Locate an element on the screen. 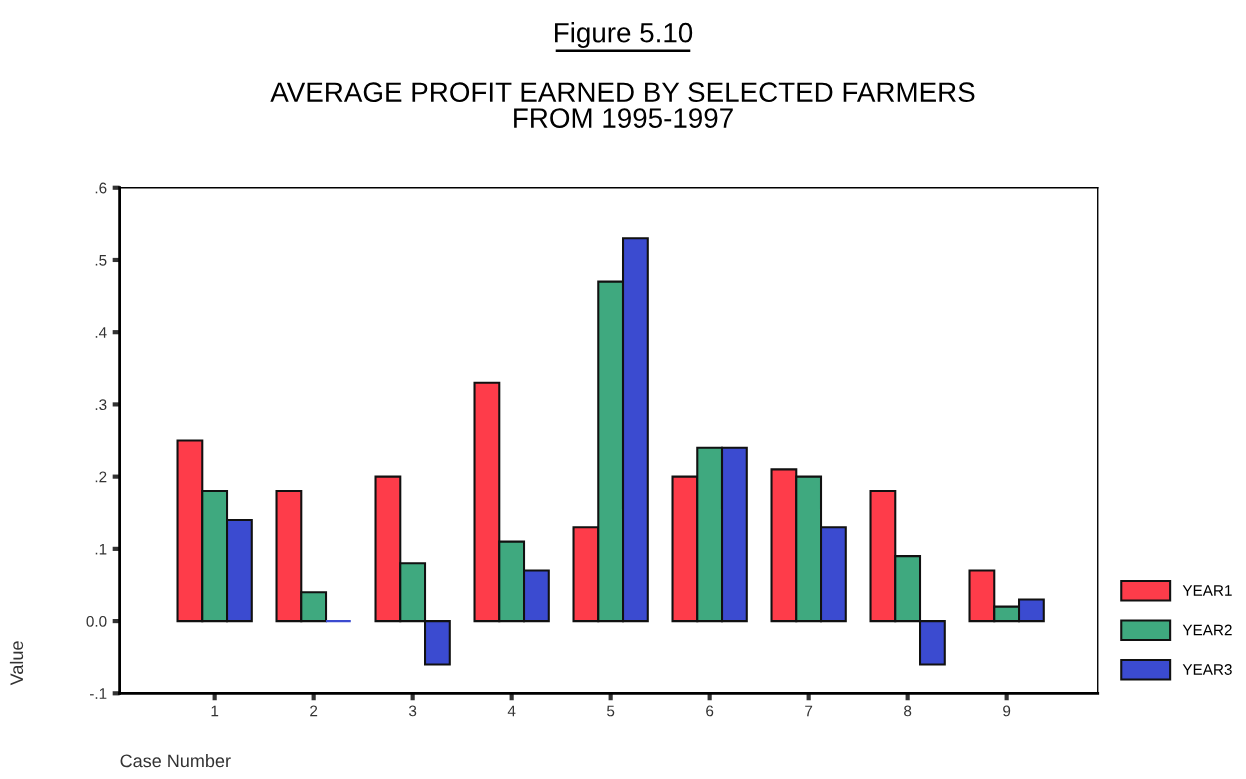 This screenshot has height=779, width=1246. legend-label: YEAR1 is located at coordinates (1207, 590).